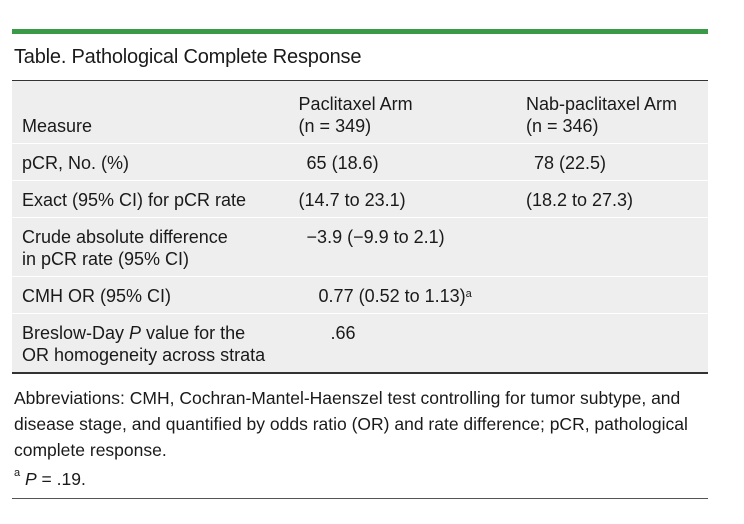 This screenshot has height=524, width=744. What do you see at coordinates (569, 163) in the screenshot?
I see `row-nab-value: 78 (22.5)` at bounding box center [569, 163].